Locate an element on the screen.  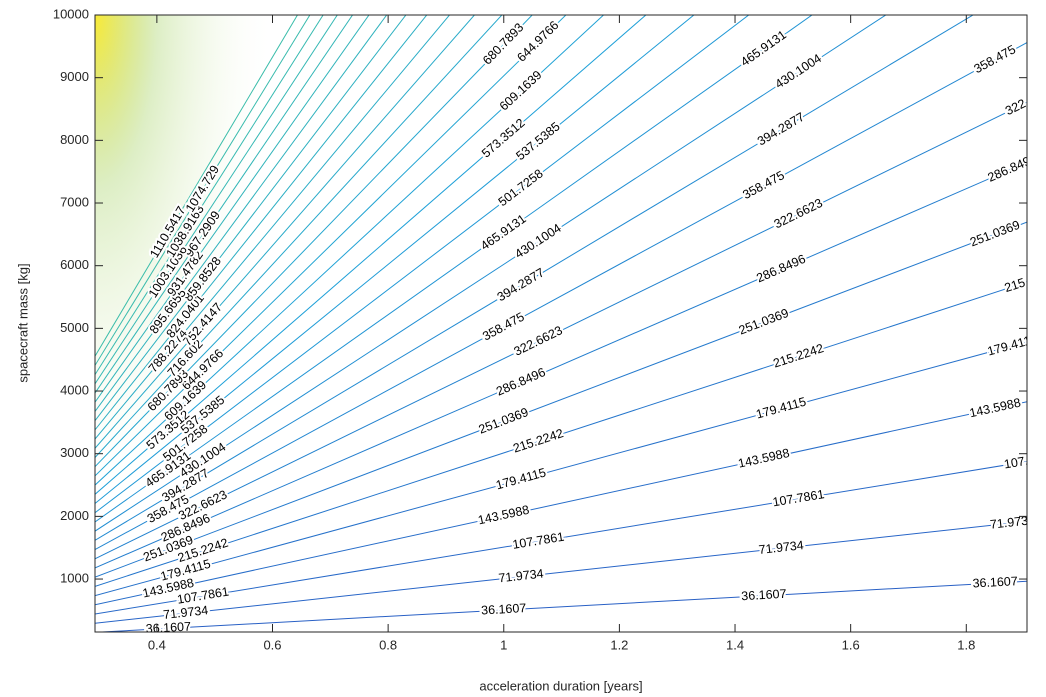
x-tick-label: 1.8 is located at coordinates (966, 644).